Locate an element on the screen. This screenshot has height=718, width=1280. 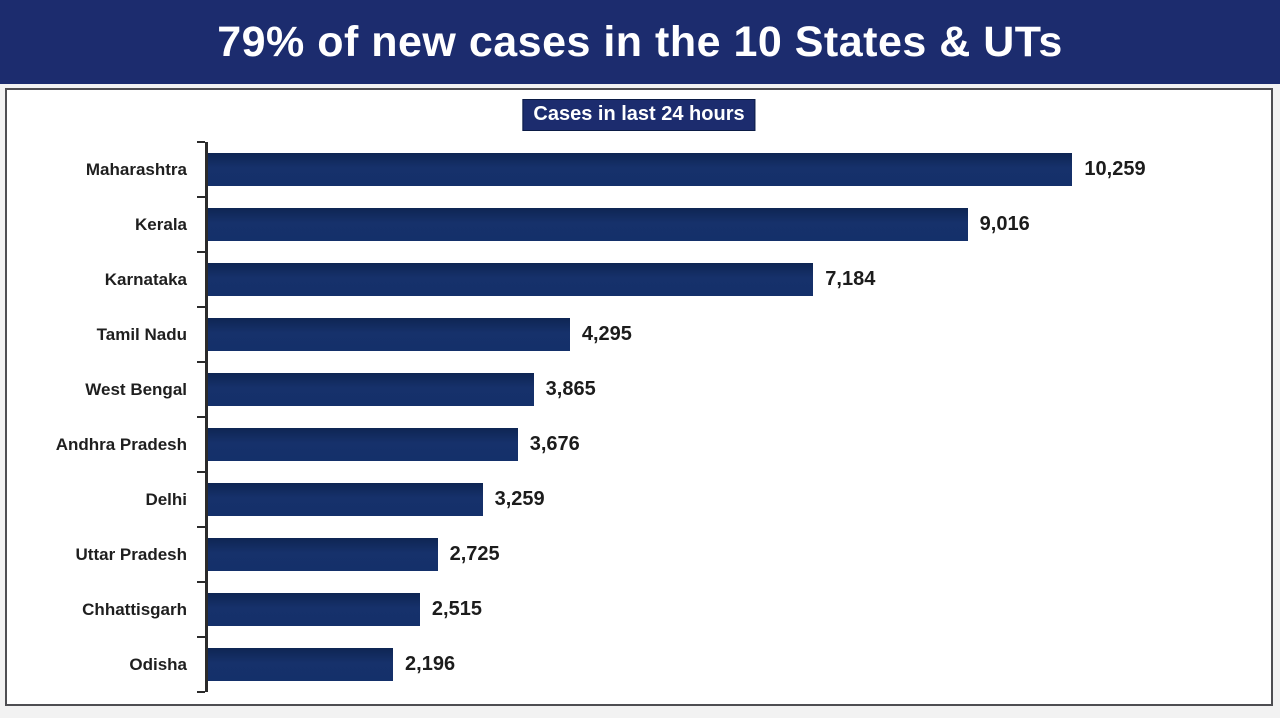
category-label: Odisha is located at coordinates (158, 664).